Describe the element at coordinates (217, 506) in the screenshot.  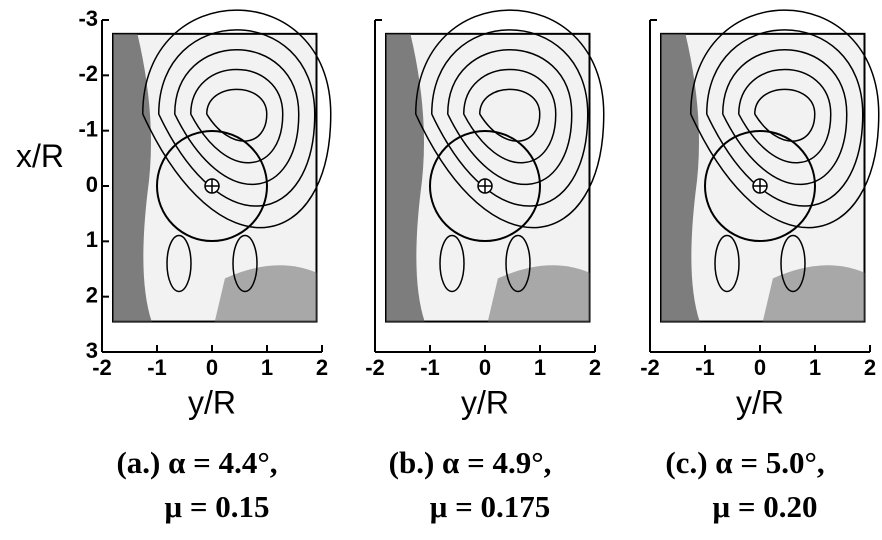
I see `caption: μ = 0.15` at that location.